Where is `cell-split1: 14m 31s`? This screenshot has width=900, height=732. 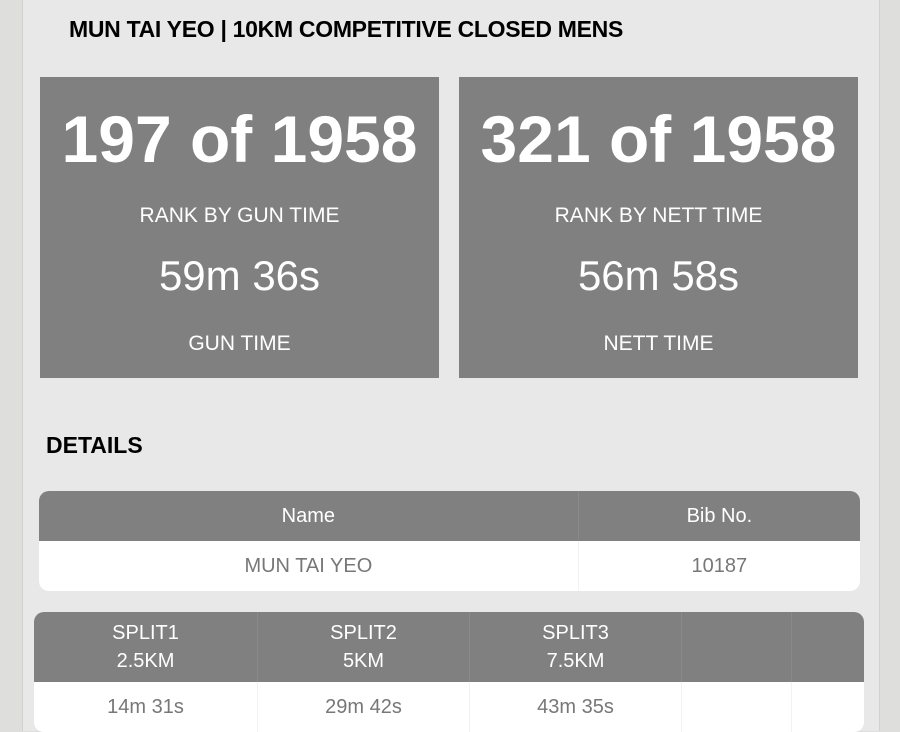
cell-split1: 14m 31s is located at coordinates (146, 707).